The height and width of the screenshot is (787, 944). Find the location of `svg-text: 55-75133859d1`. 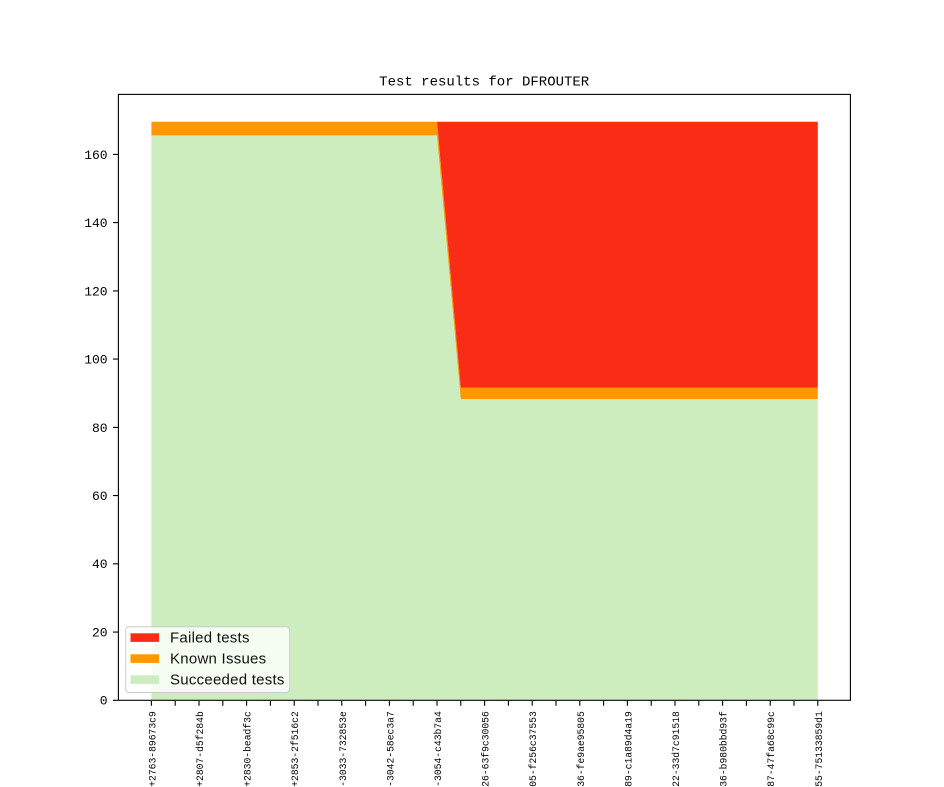

svg-text: 55-75133859d1 is located at coordinates (819, 749).